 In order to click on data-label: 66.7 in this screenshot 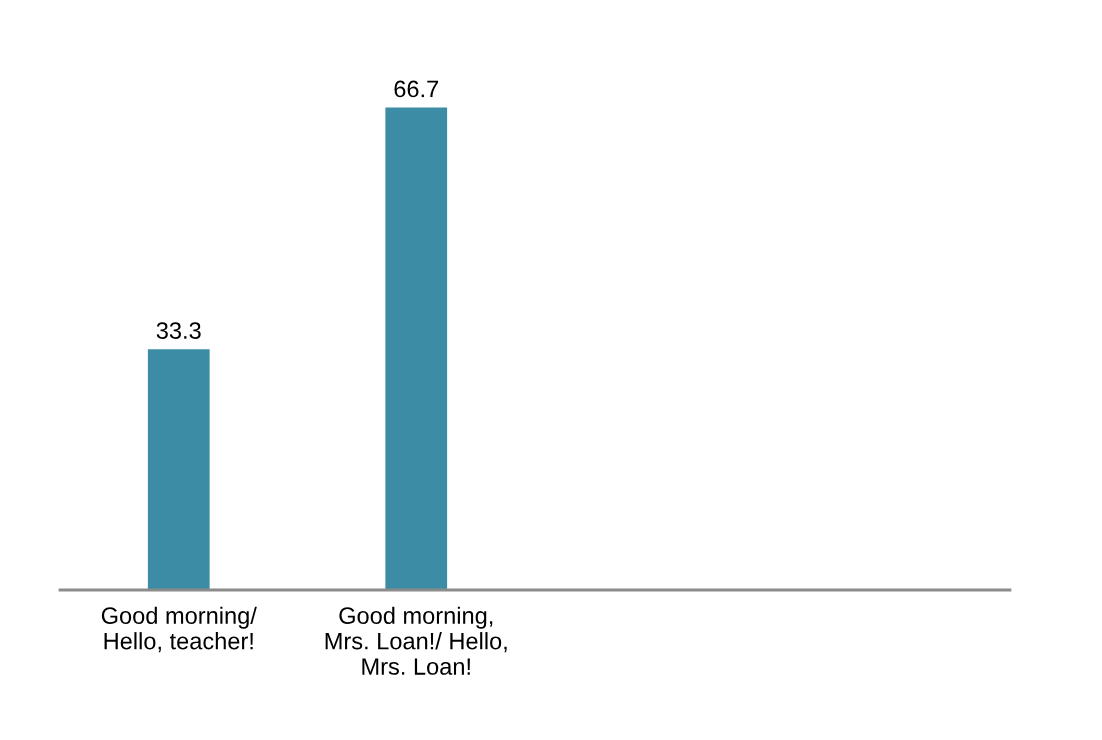, I will do `click(416, 89)`.